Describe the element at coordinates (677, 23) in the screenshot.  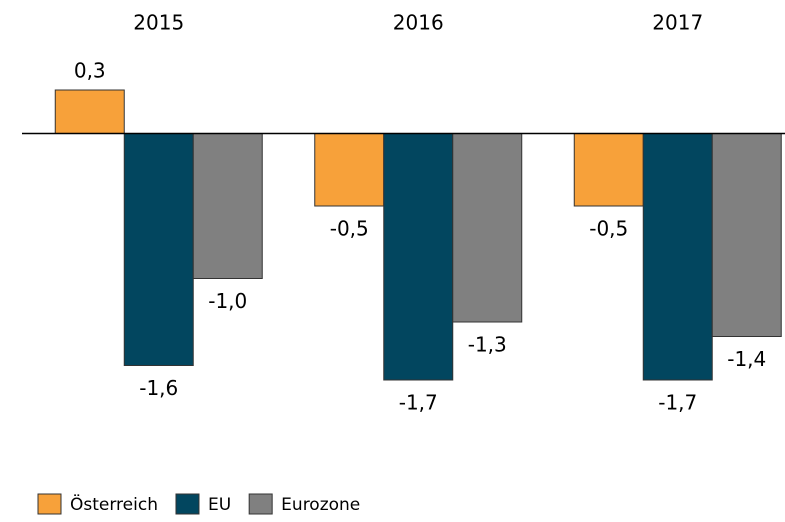
I see `category-label: 2017` at that location.